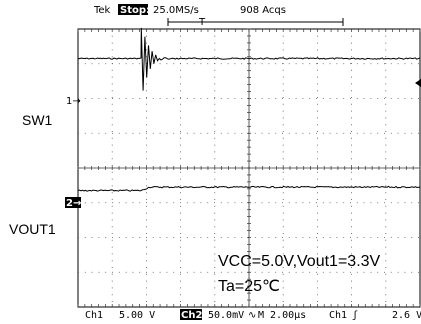 The image size is (421, 324). What do you see at coordinates (73, 101) in the screenshot?
I see `ch1-ground-marker: 1→` at bounding box center [73, 101].